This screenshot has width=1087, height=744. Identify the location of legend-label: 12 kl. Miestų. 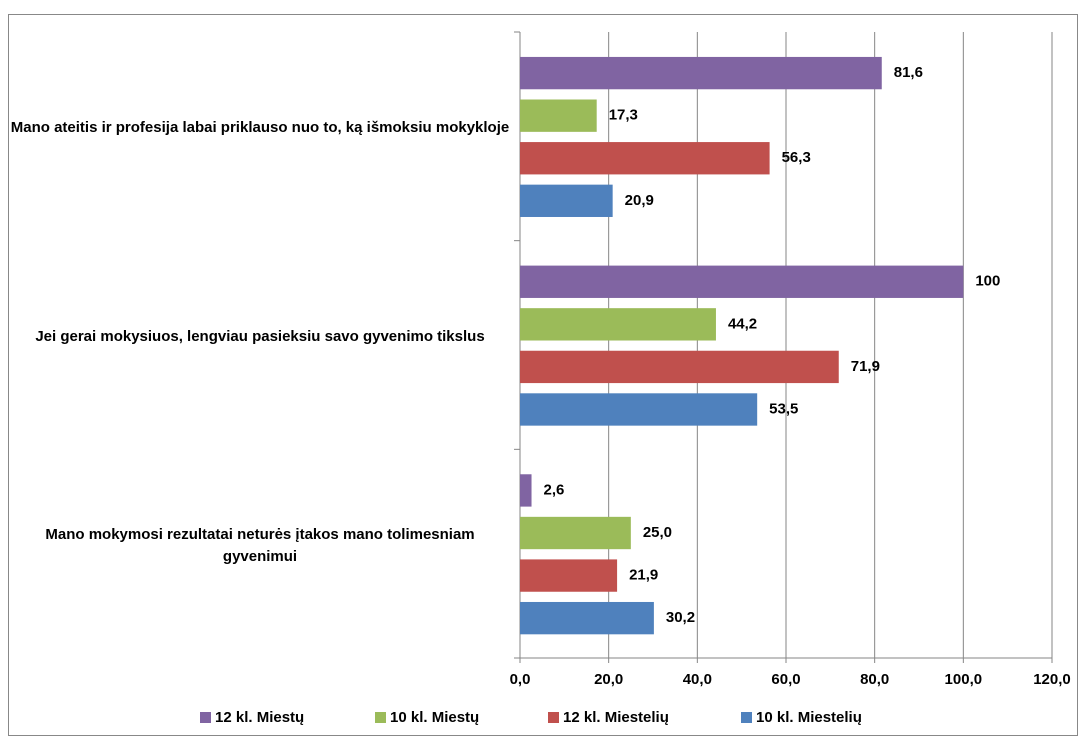
(259, 717).